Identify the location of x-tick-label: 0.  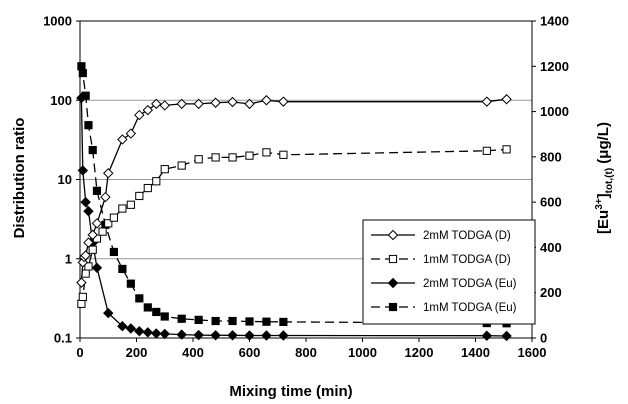
(79, 352).